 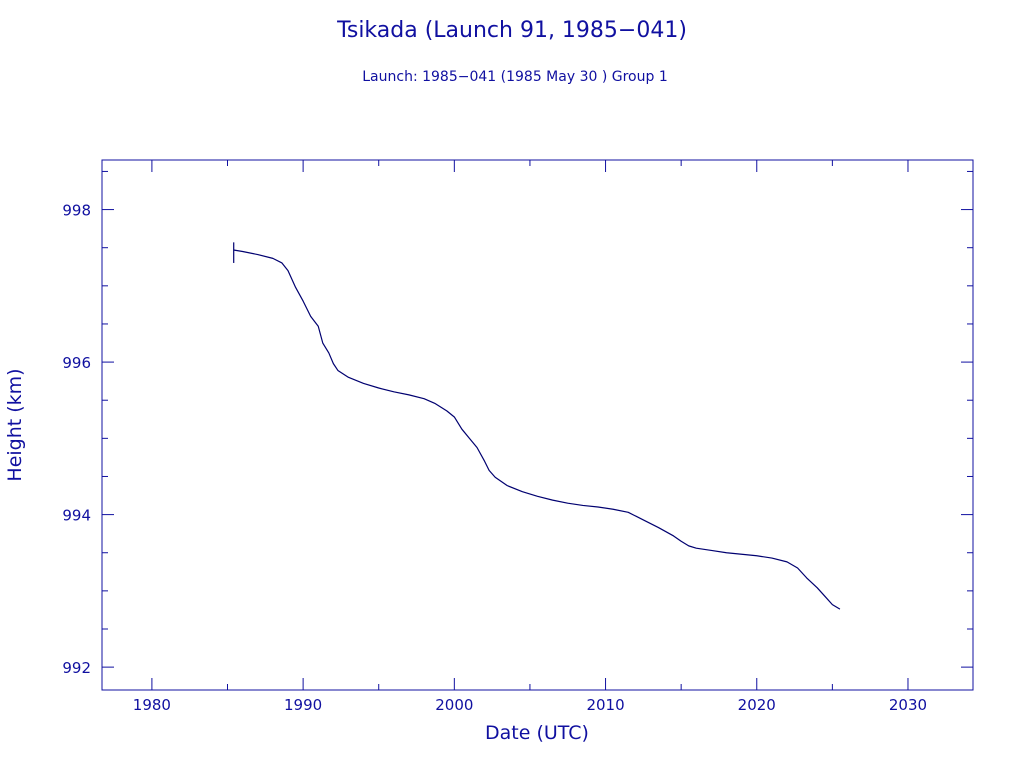 I want to click on y-tick-label: 994, so click(x=76, y=516).